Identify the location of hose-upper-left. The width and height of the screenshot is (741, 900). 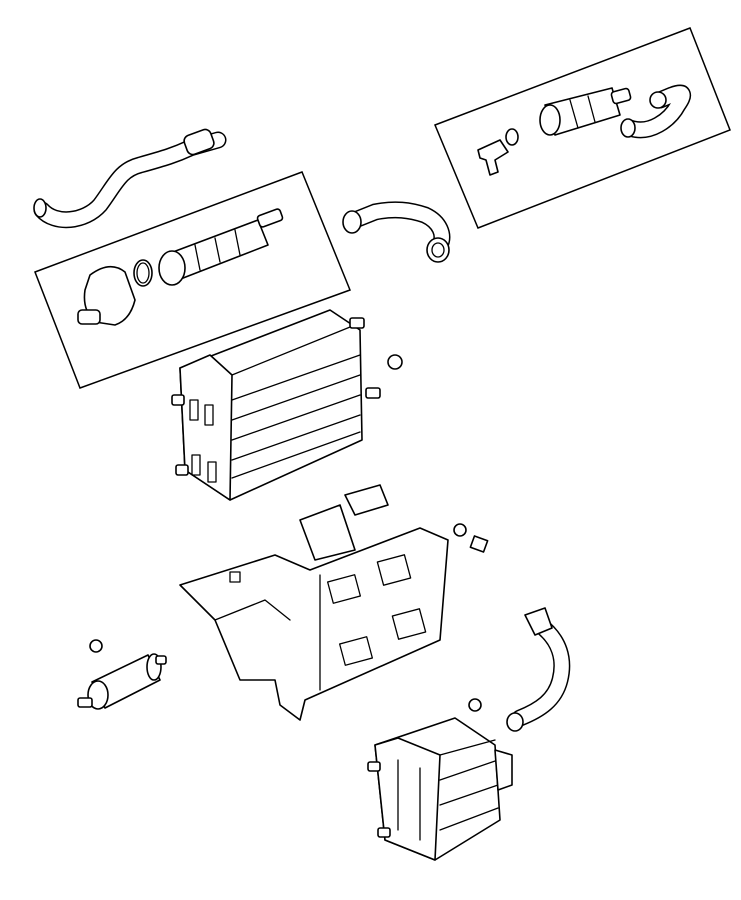
(130, 178).